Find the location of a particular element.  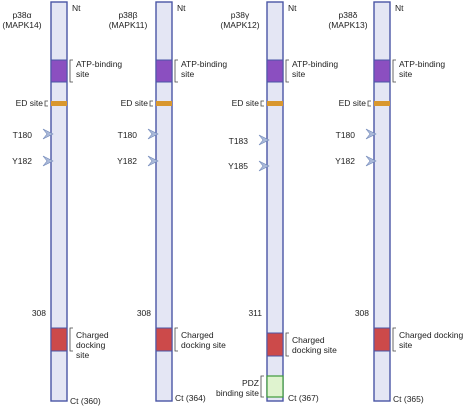

residue-t-label: T183 is located at coordinates (238, 141).